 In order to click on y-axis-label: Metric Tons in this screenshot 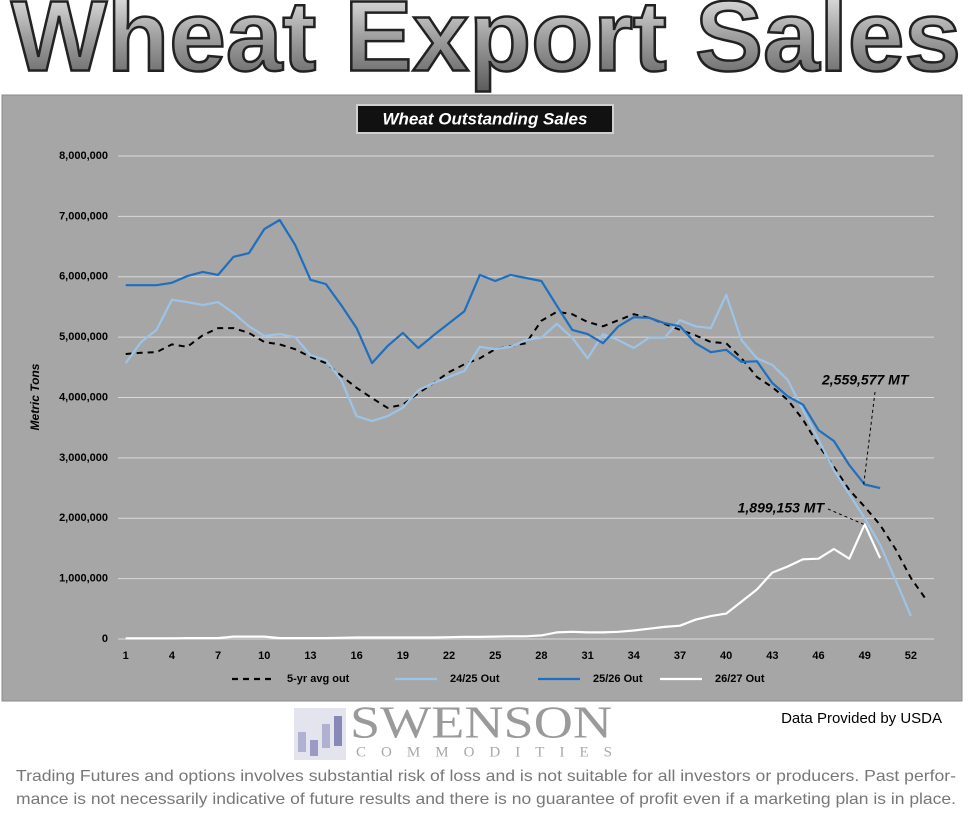, I will do `click(35, 396)`.